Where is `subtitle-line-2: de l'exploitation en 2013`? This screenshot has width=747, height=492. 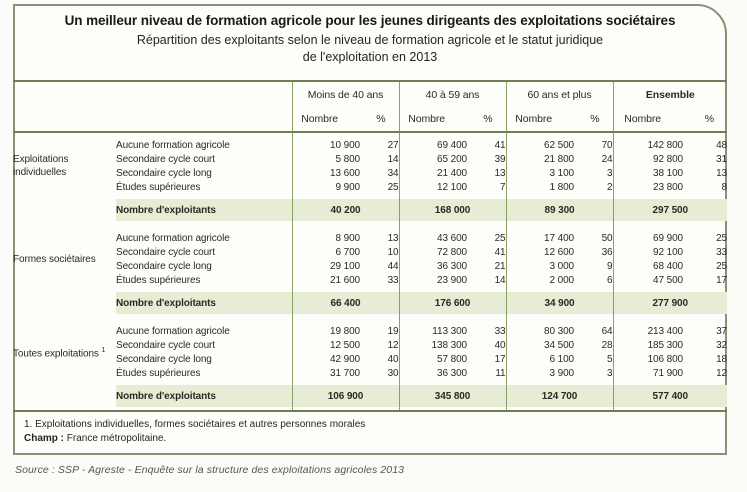
subtitle-line-2: de l'exploitation en 2013 is located at coordinates (370, 57).